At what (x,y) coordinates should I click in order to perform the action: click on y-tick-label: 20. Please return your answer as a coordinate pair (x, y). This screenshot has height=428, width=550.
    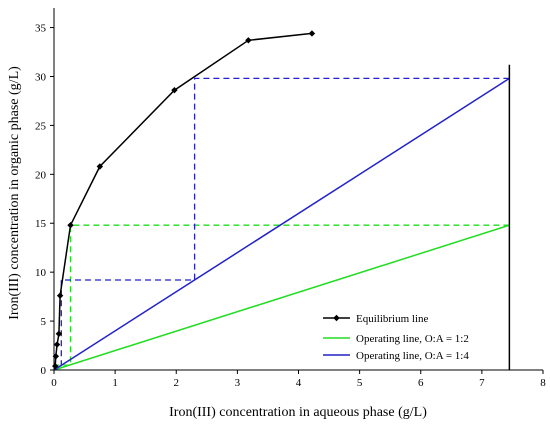
    Looking at the image, I should click on (41, 175).